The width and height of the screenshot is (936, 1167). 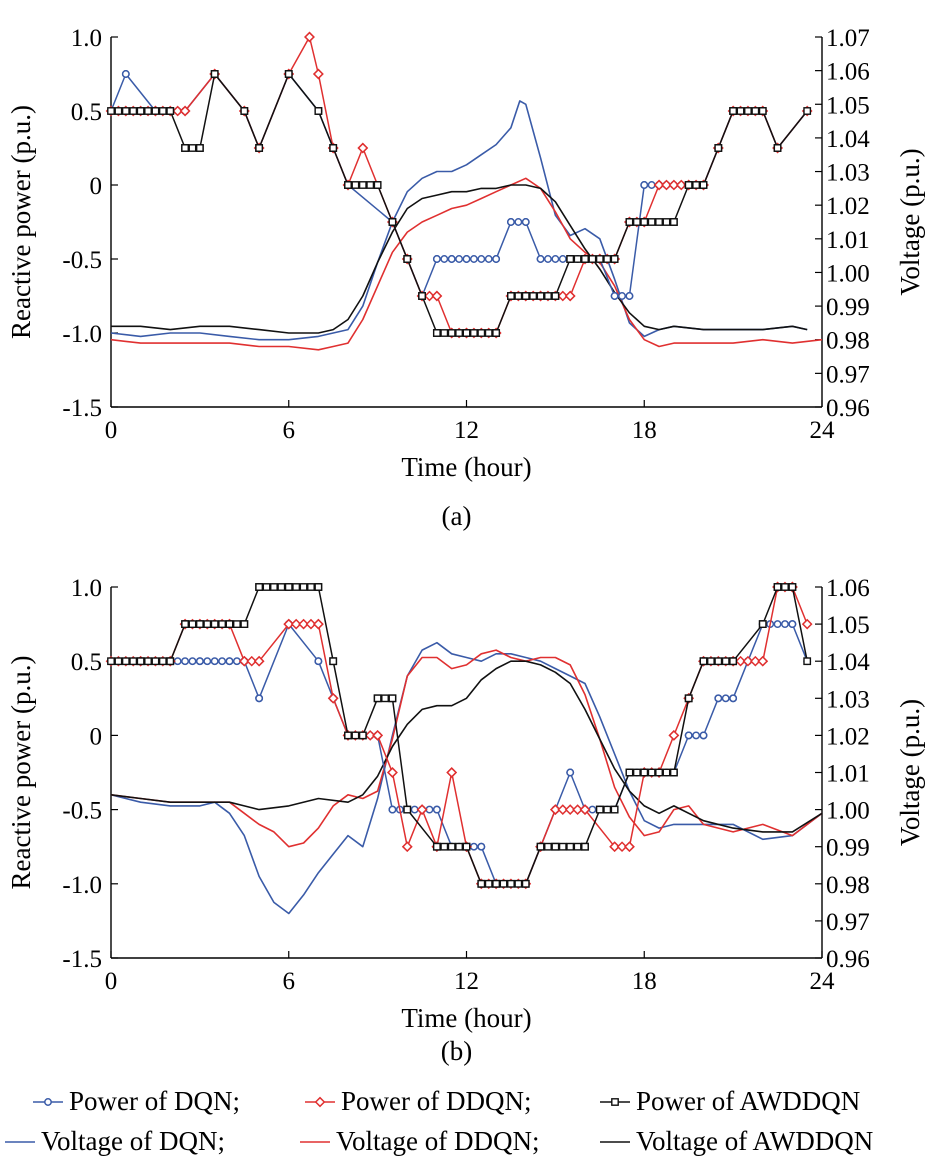 What do you see at coordinates (86, 112) in the screenshot?
I see `y-tick-label: 0.5` at bounding box center [86, 112].